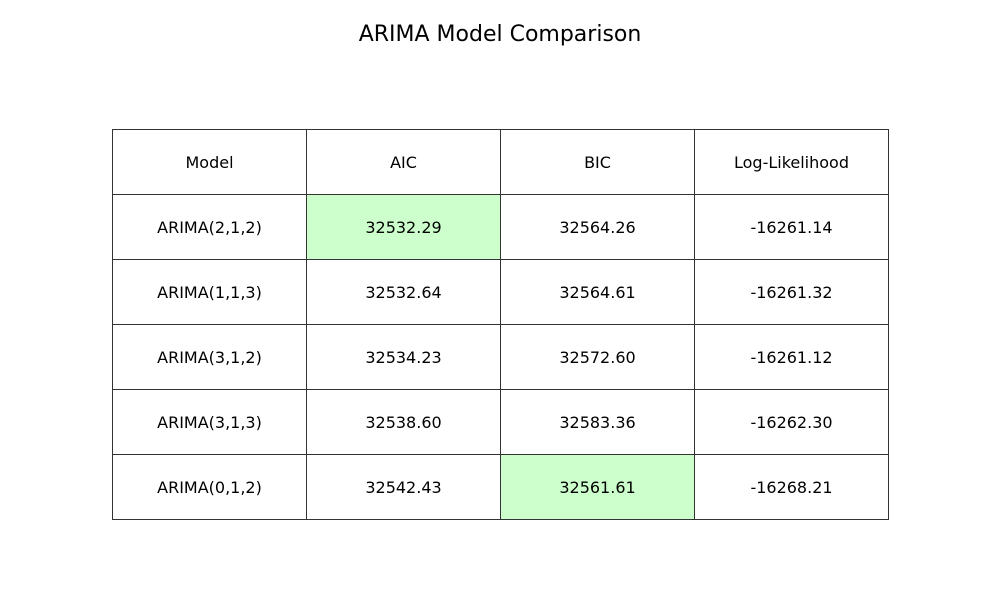  I want to click on column-header-aic: AIC, so click(403, 162).